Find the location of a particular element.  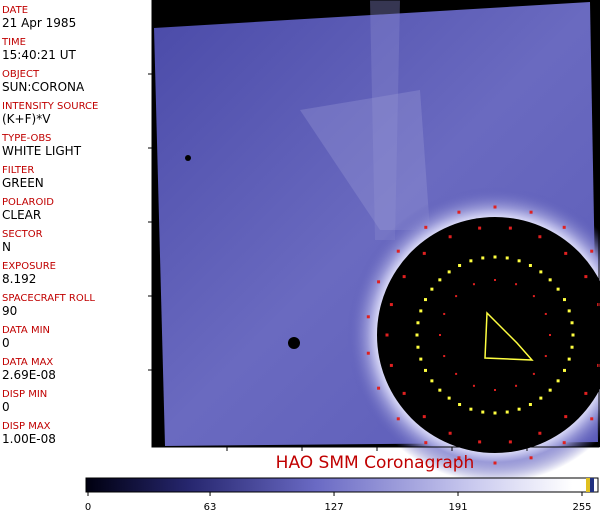

field-value: WHITE LIGHT is located at coordinates (42, 151).